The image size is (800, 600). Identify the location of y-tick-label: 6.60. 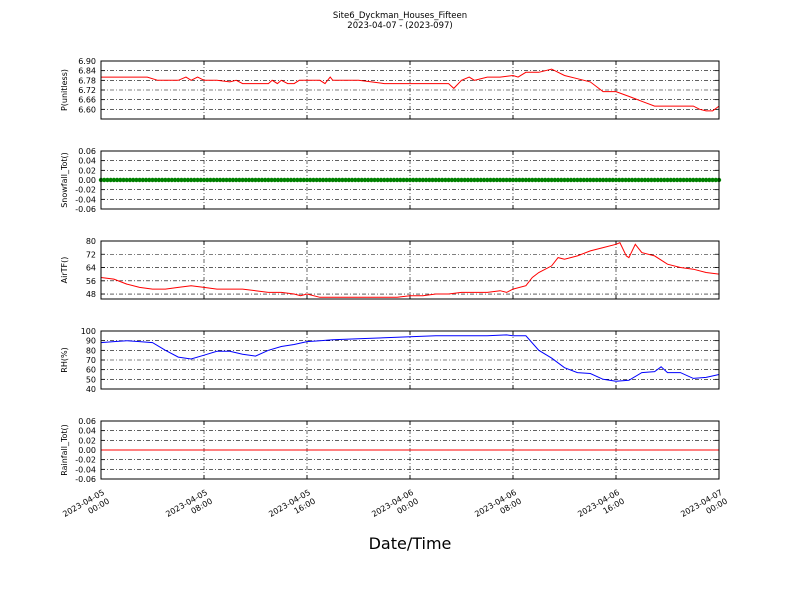
(87, 109).